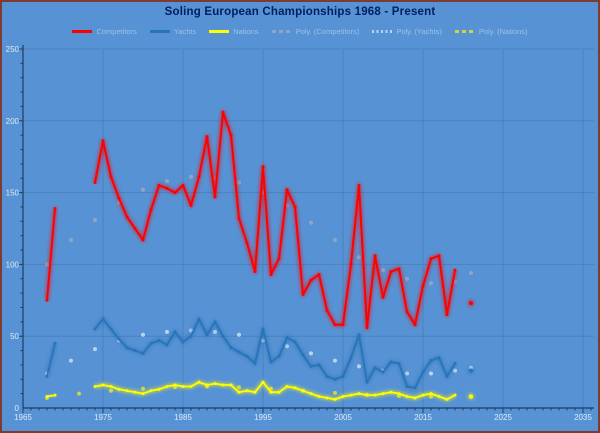 This screenshot has width=600, height=433. Describe the element at coordinates (327, 31) in the screenshot. I see `legend-label: Poly. (Competitors)` at that location.